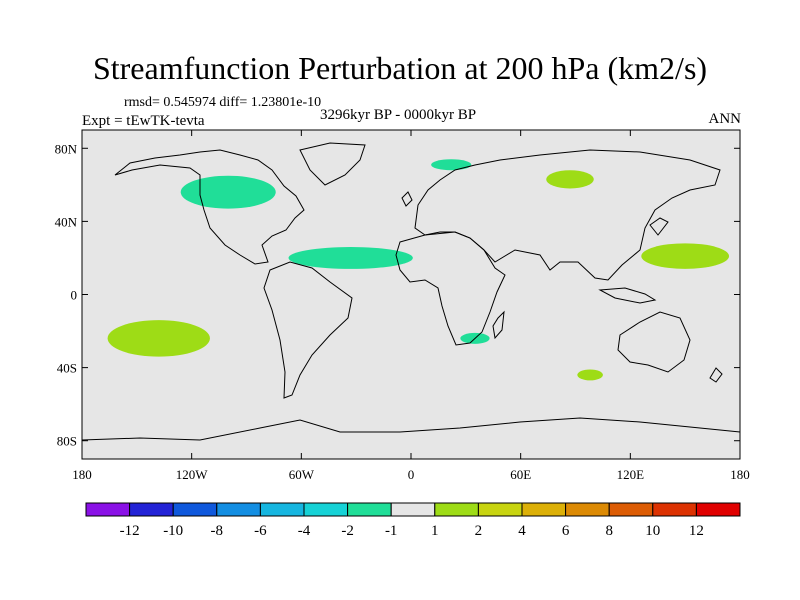 The image size is (800, 600). Describe the element at coordinates (350, 257) in the screenshot. I see `anomaly-tropical-atlantic` at that location.